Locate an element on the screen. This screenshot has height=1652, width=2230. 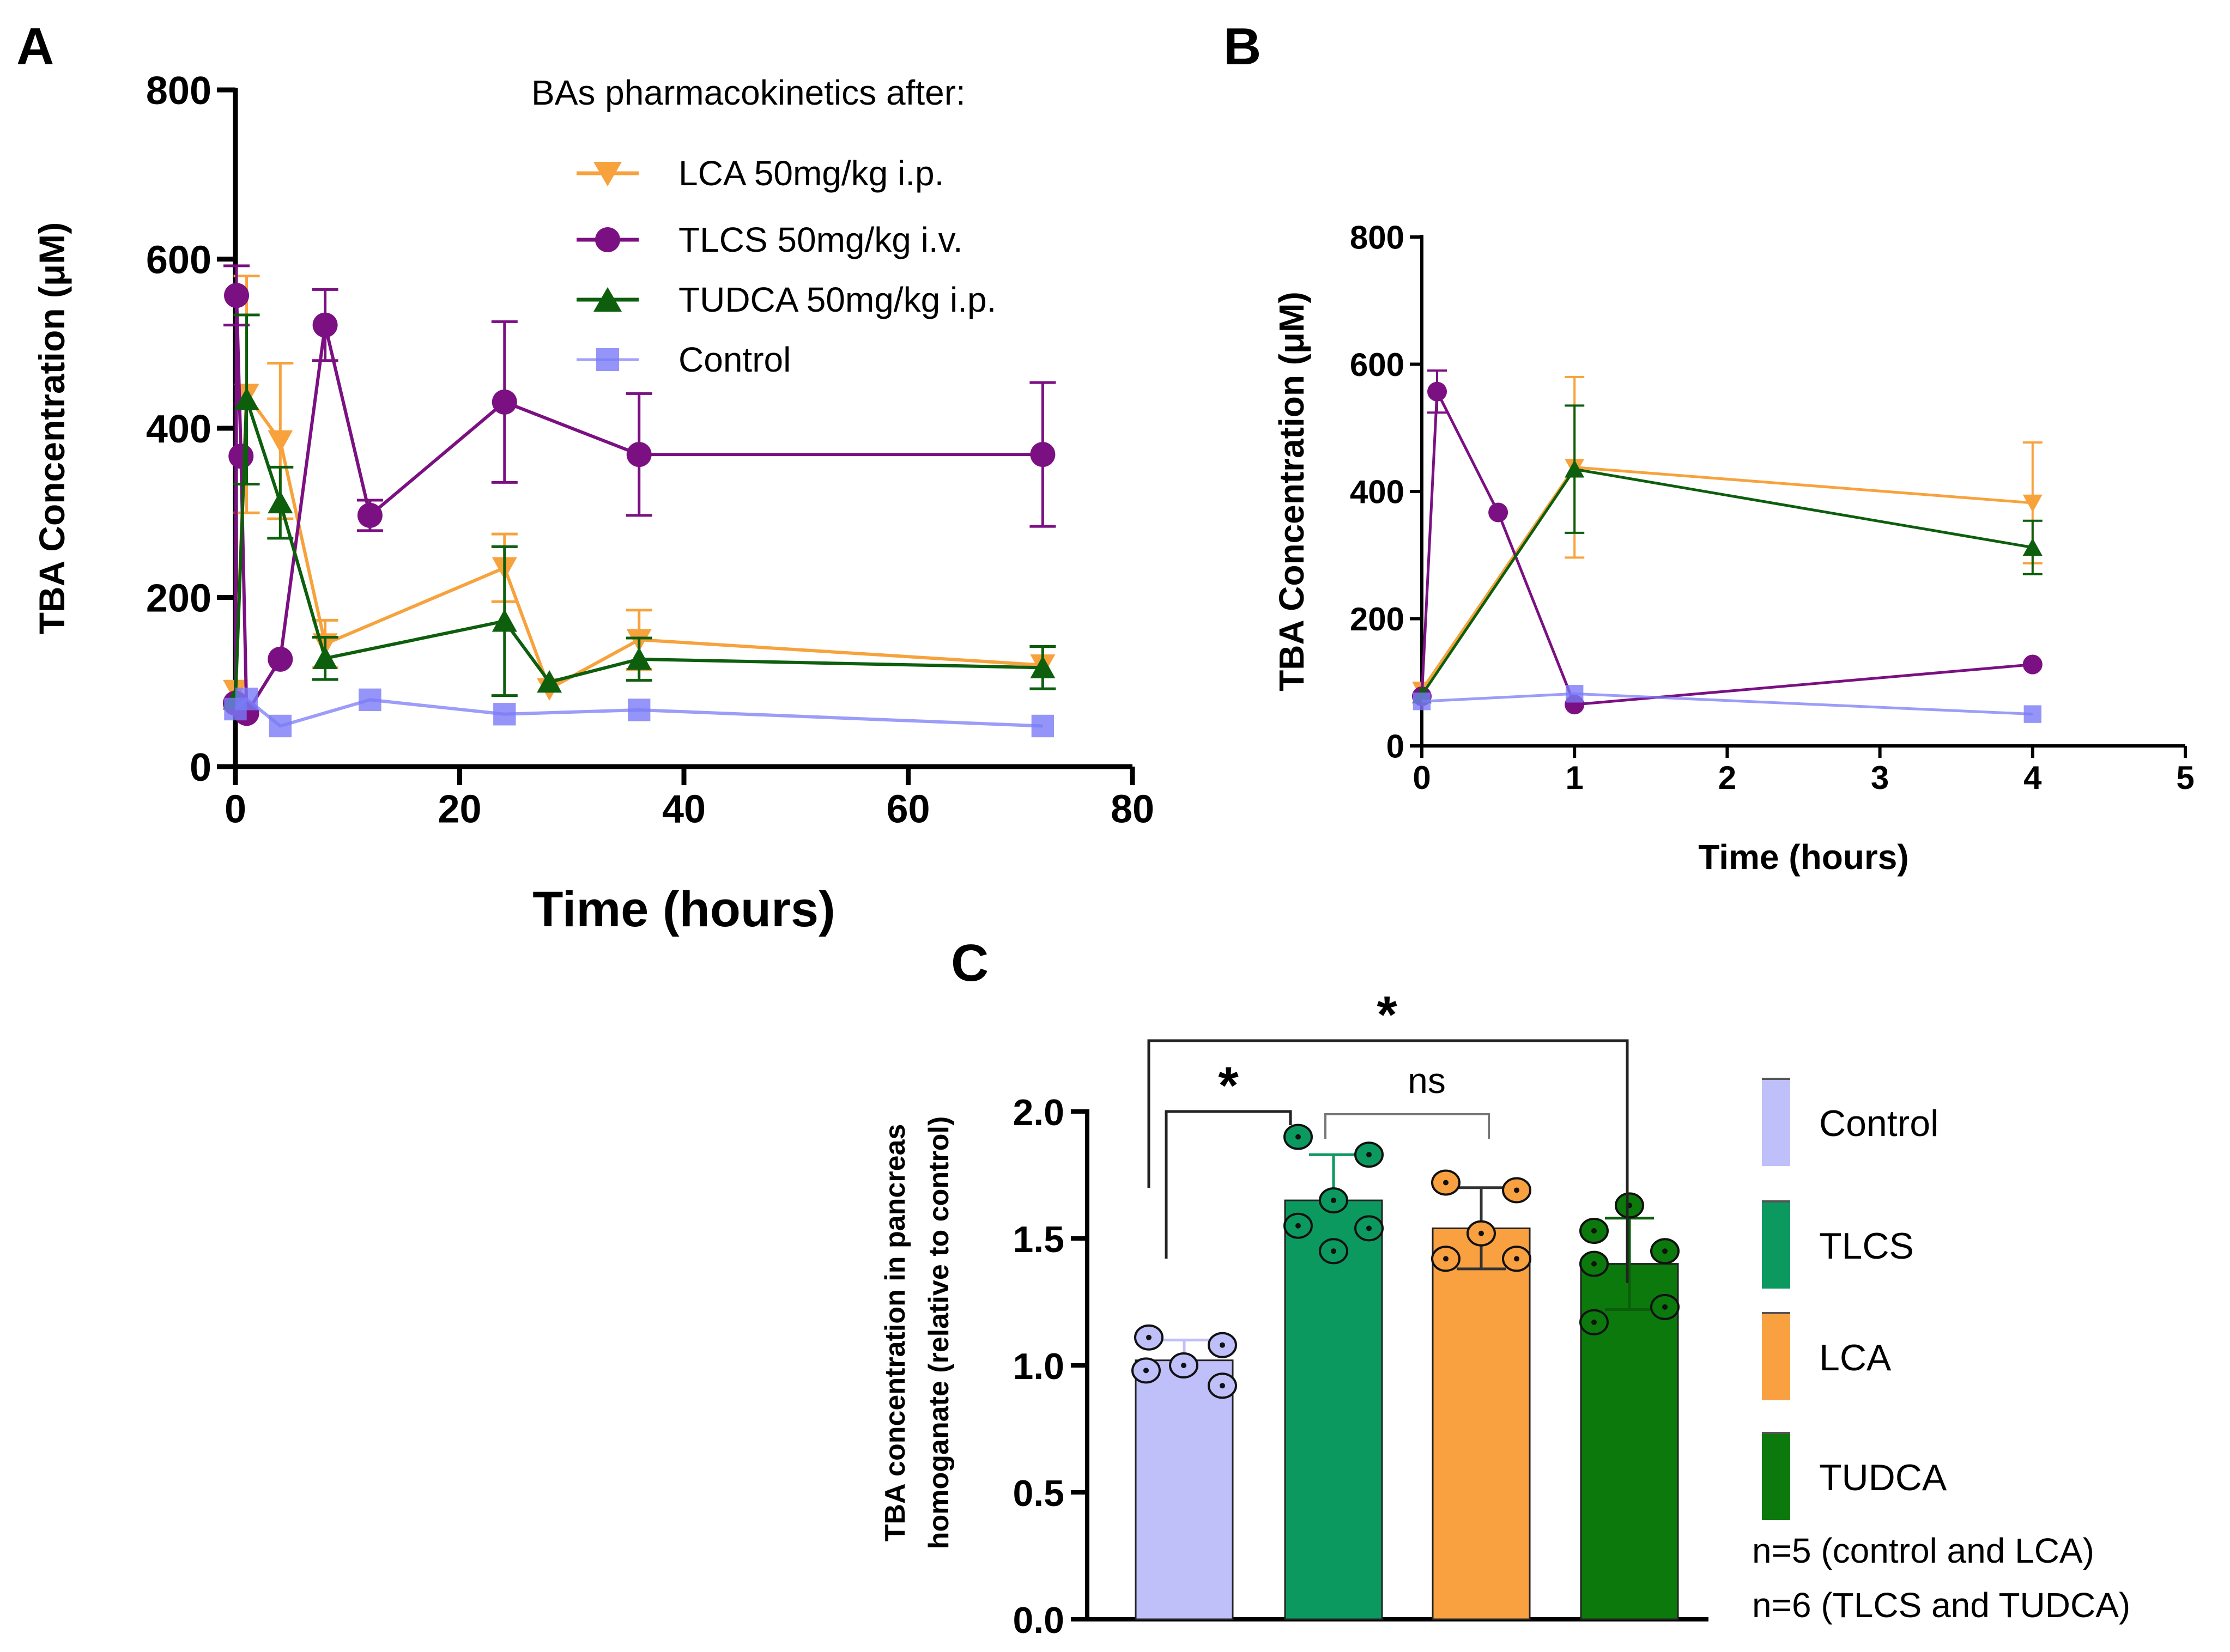
panel-letter-b: B is located at coordinates (1242, 46).